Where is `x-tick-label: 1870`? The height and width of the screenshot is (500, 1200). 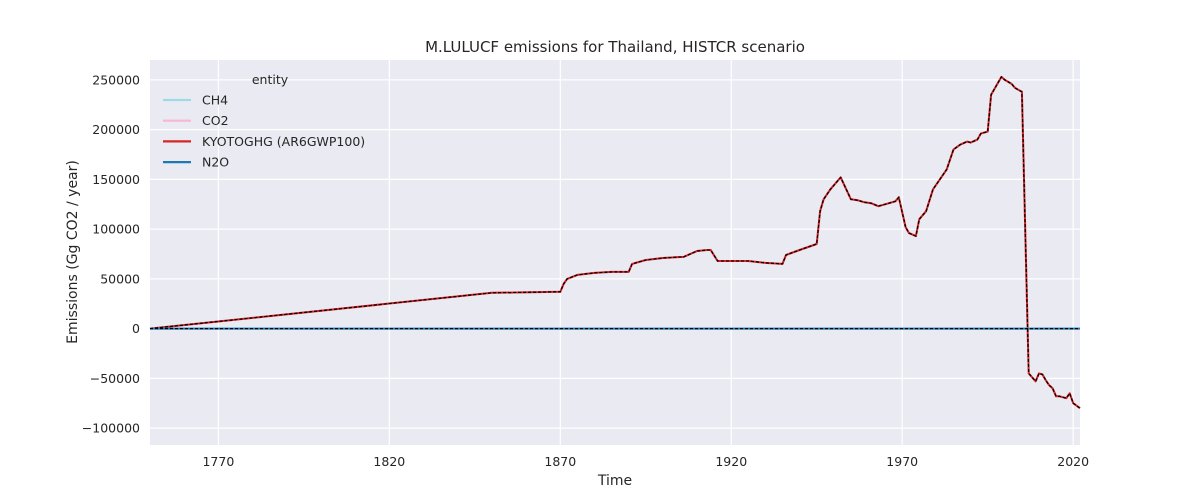 x-tick-label: 1870 is located at coordinates (560, 461).